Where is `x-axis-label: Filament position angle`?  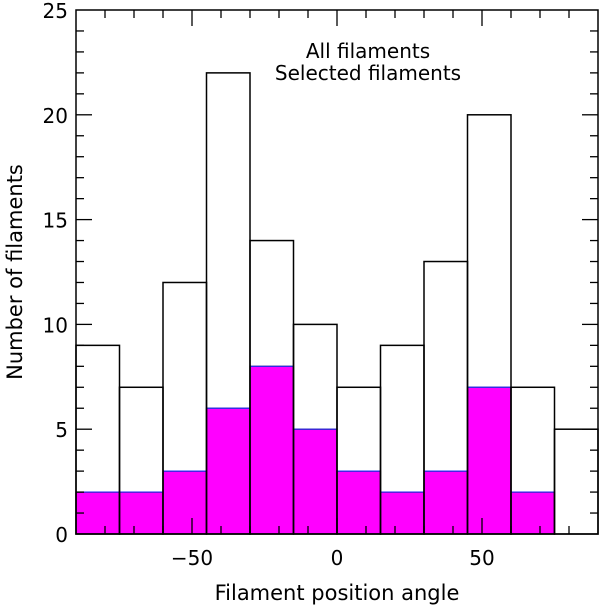 x-axis-label: Filament position angle is located at coordinates (337, 593).